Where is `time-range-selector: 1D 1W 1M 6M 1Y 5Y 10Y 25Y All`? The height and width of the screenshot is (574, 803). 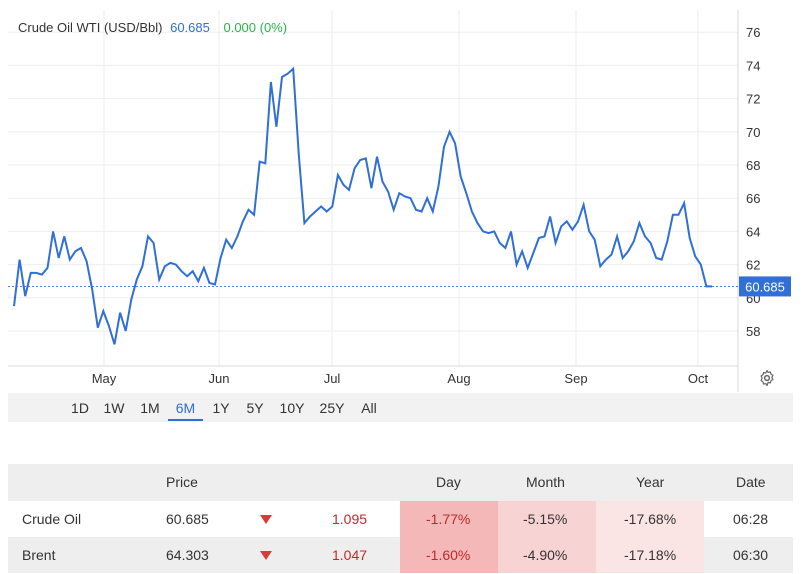
time-range-selector: 1D 1W 1M 6M 1Y 5Y 10Y 25Y All is located at coordinates (400, 407).